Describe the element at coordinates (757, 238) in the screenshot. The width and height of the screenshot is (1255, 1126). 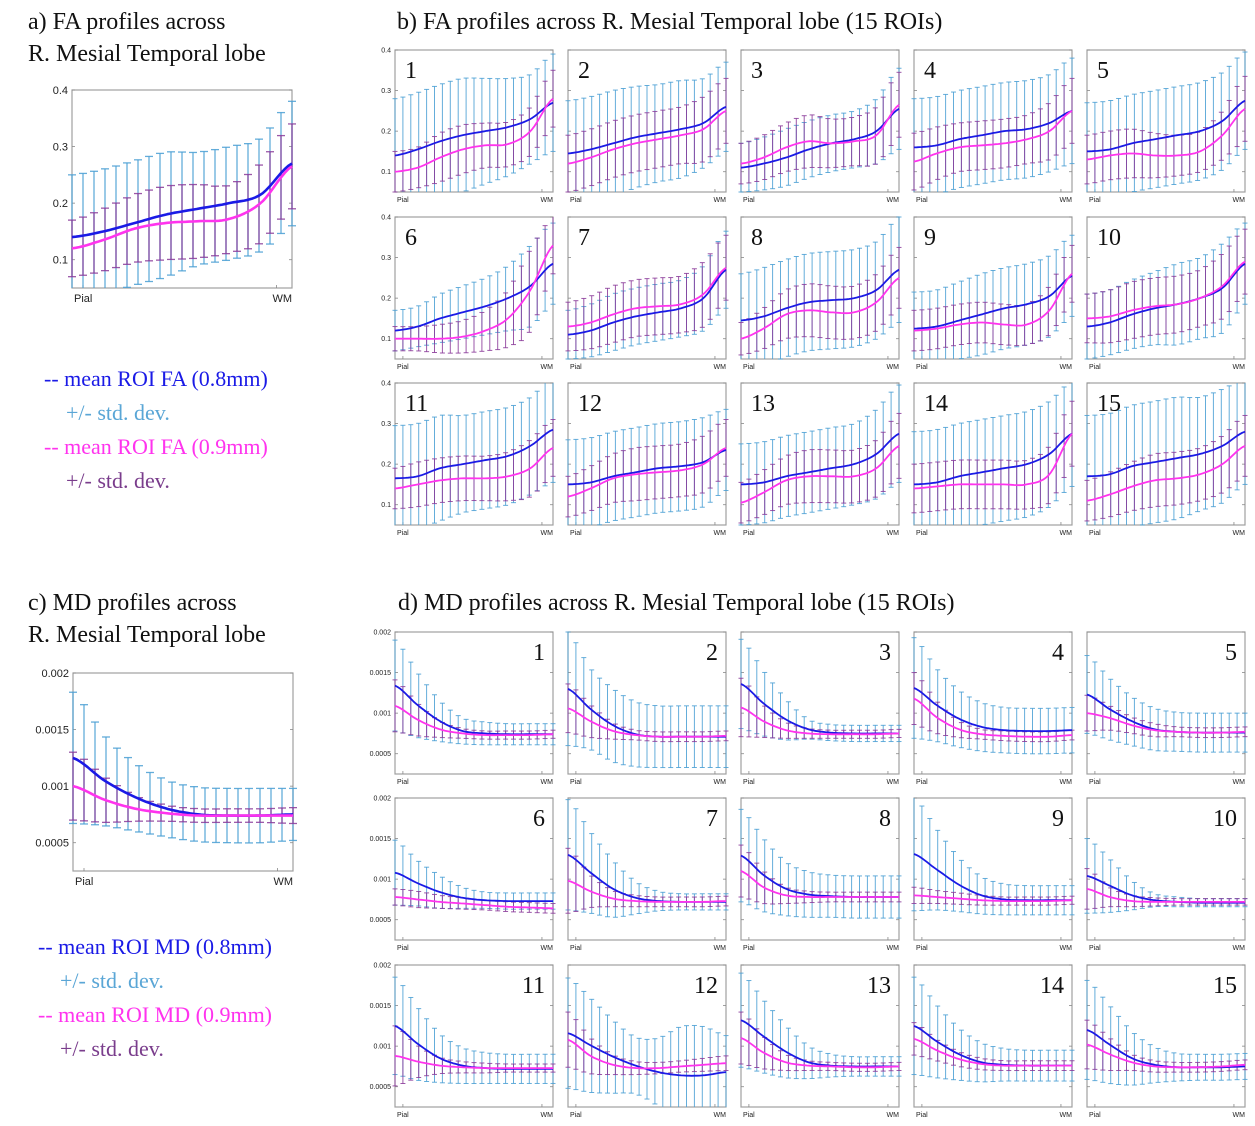
I see `roi-number-label: 8` at that location.